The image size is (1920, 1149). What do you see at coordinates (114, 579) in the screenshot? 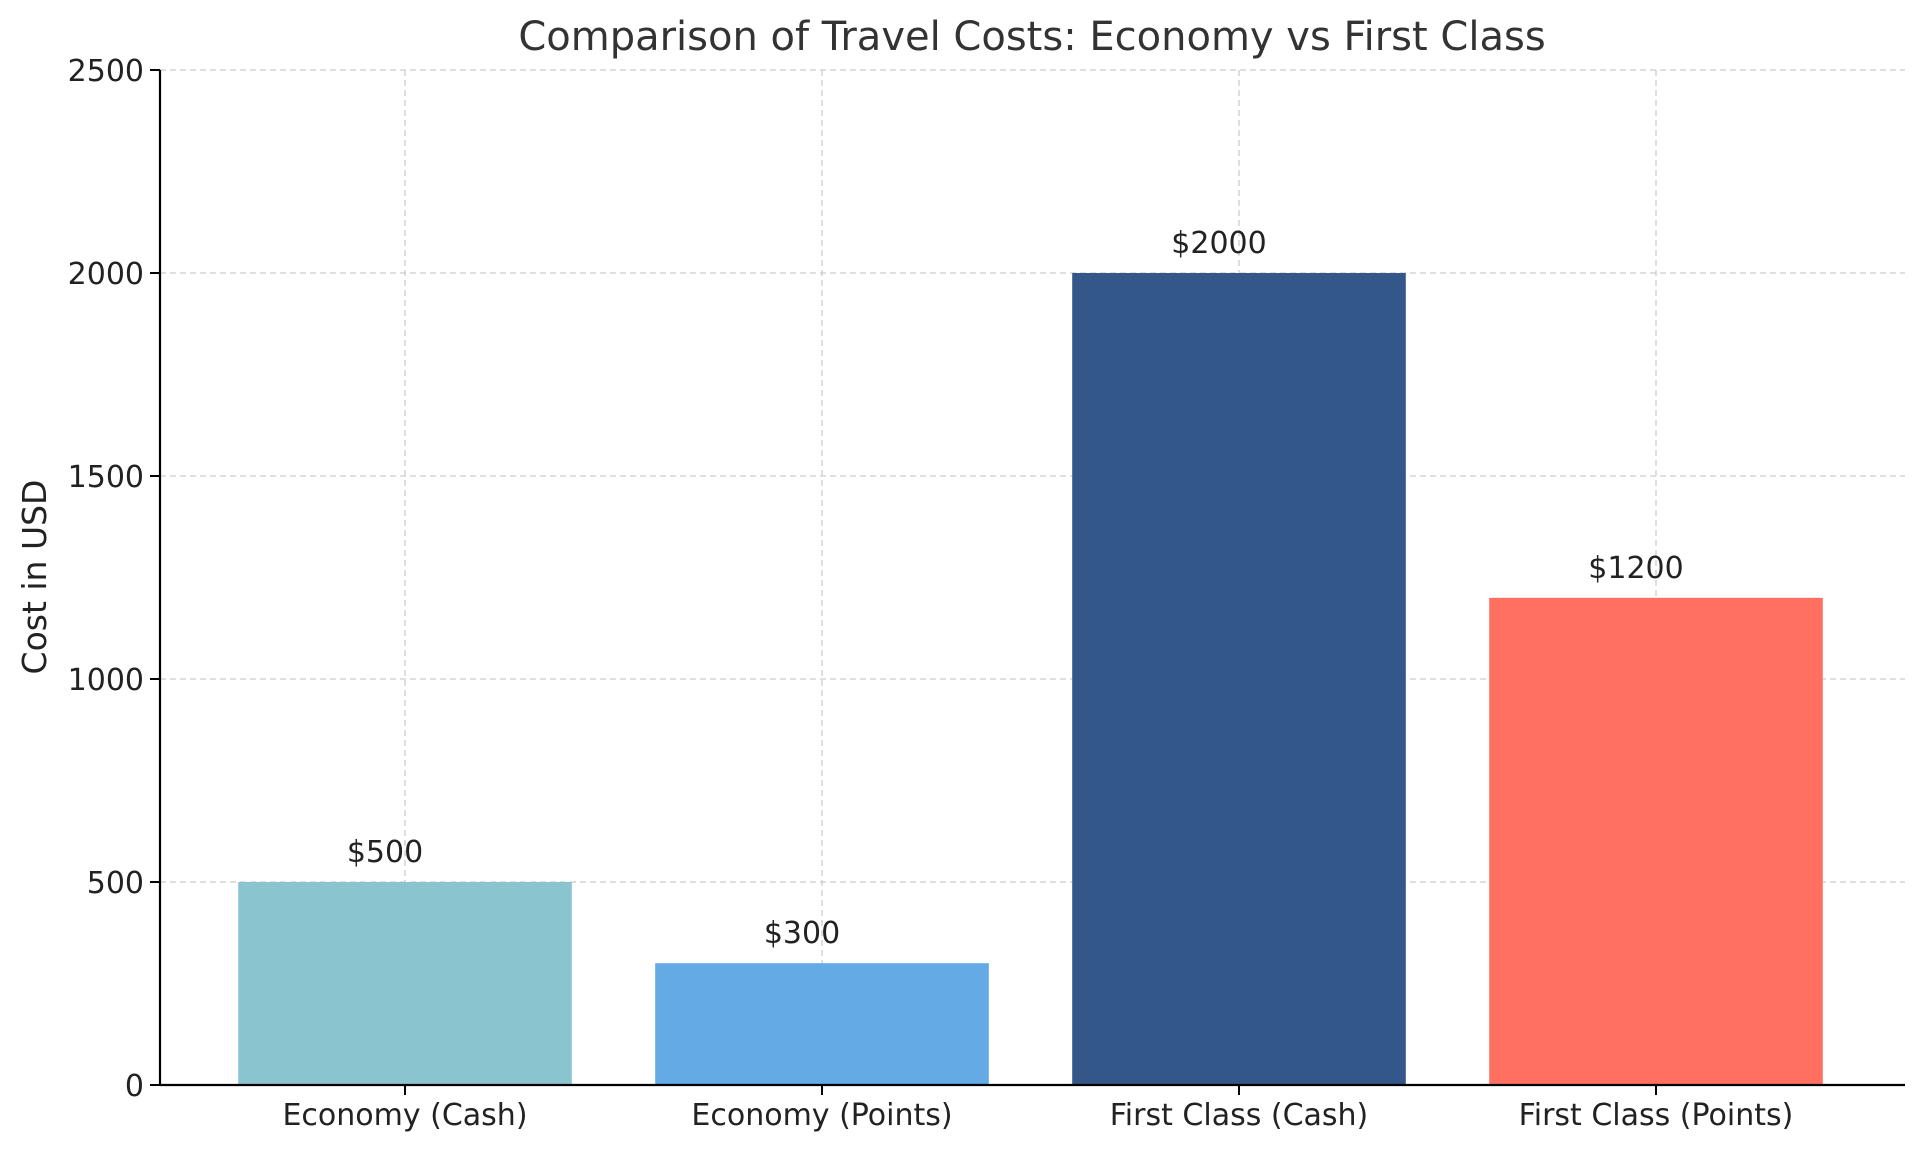
I see `y-ticks: 0 500 1000 1500 2000 2500` at bounding box center [114, 579].